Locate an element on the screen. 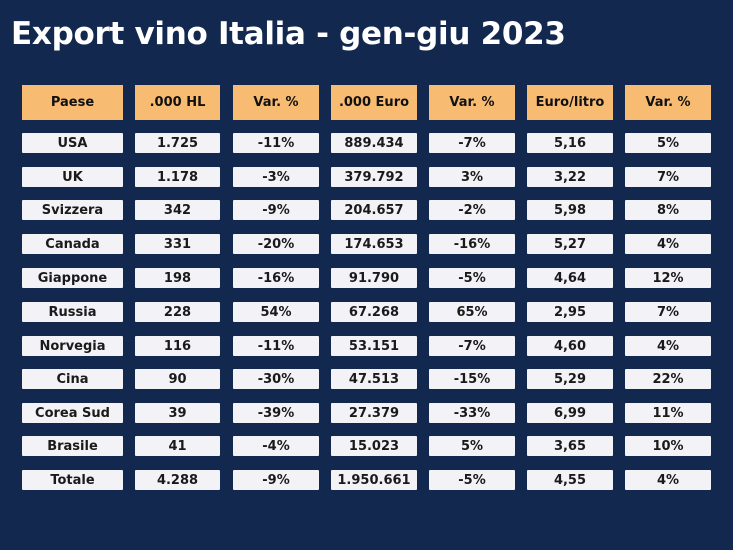 This screenshot has height=550, width=733. table-cell: 4,64 is located at coordinates (570, 278).